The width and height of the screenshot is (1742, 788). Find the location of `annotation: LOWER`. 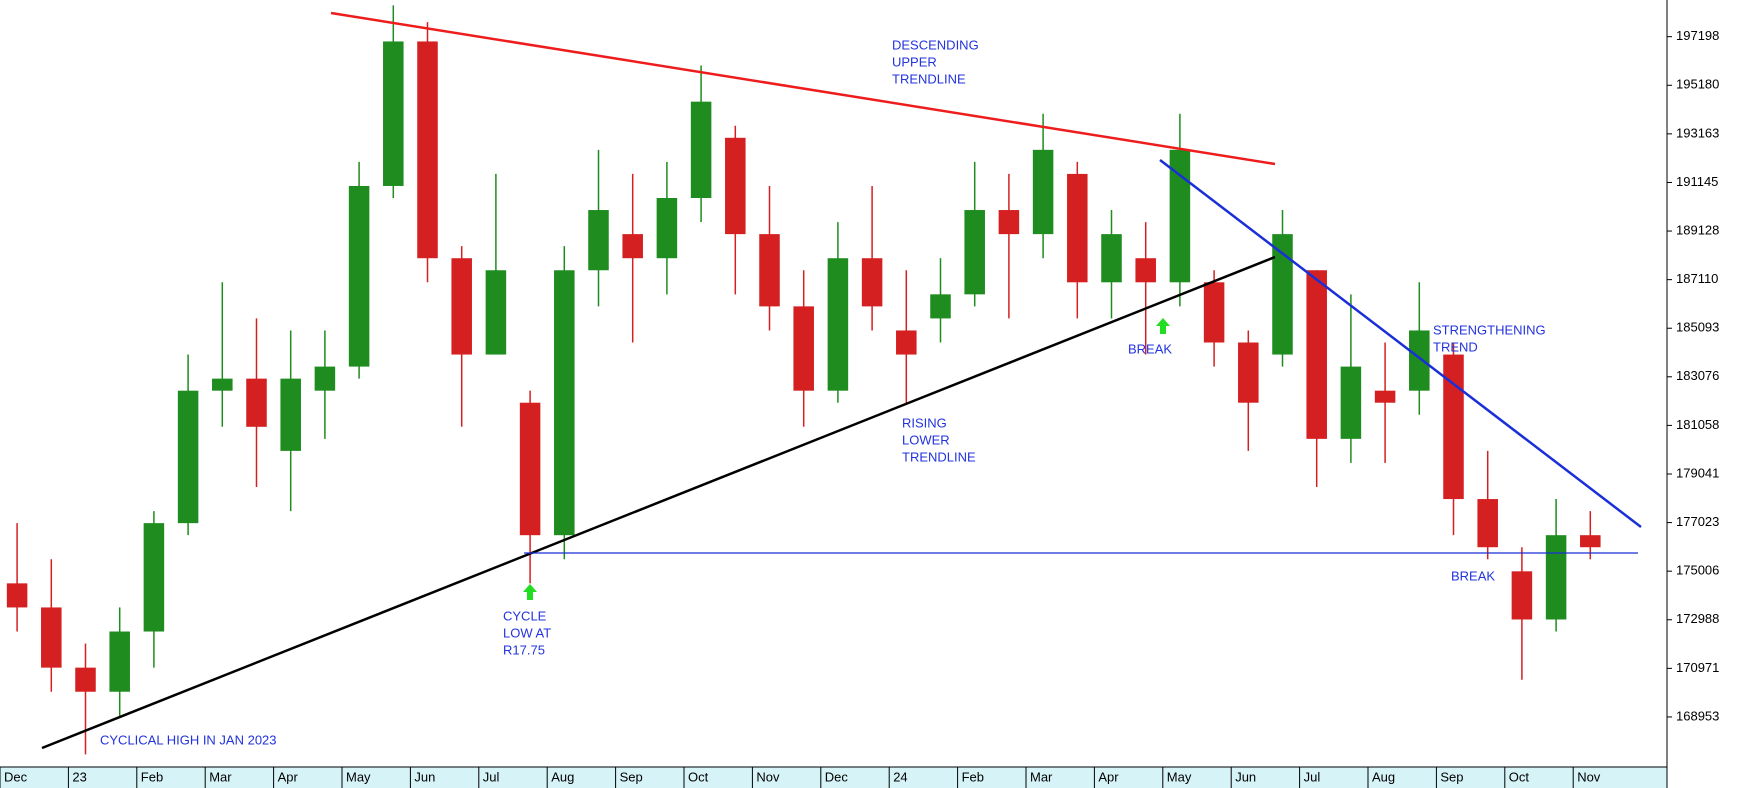

annotation: LOWER is located at coordinates (926, 439).